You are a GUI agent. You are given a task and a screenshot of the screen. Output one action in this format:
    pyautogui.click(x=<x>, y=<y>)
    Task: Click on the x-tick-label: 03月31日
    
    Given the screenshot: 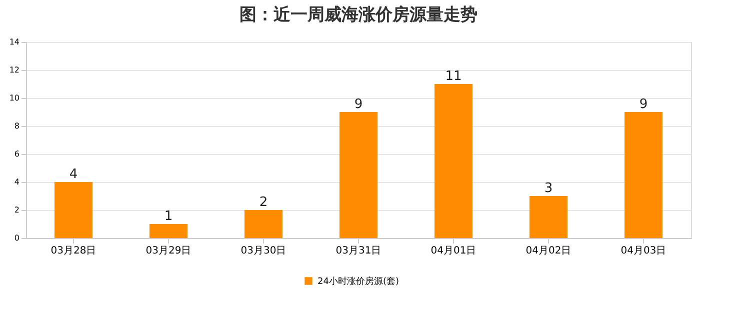 What is the action you would take?
    pyautogui.click(x=359, y=251)
    